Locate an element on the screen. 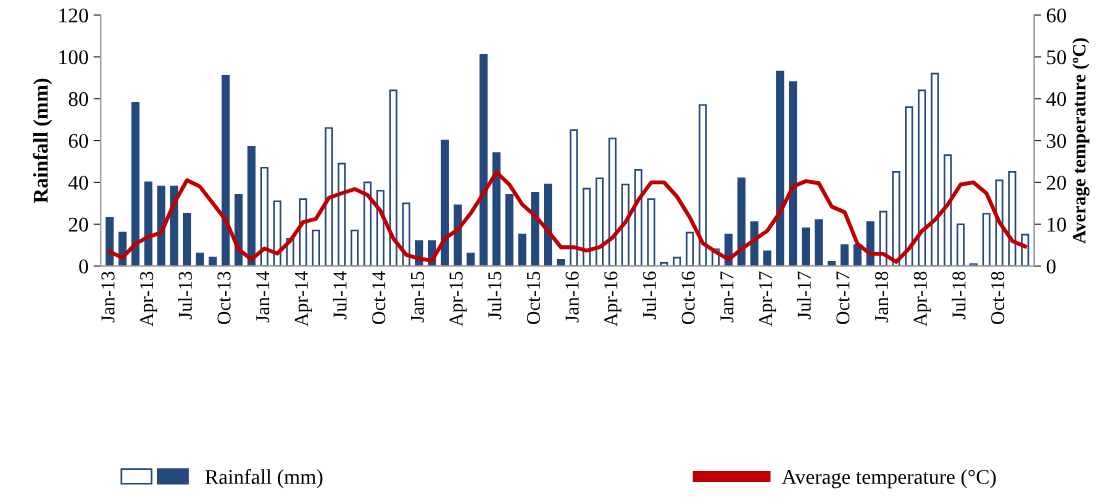  x-tick-label: Jul-15 is located at coordinates (494, 295).